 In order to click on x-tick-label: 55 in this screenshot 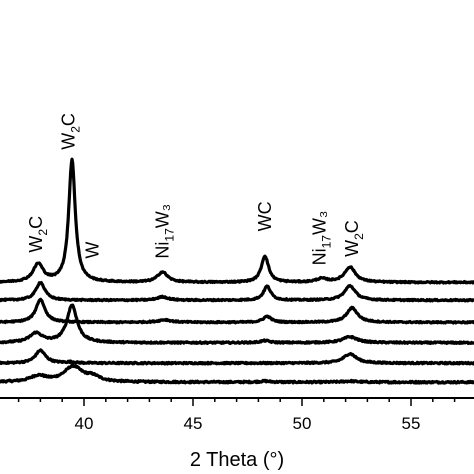, I will do `click(411, 423)`.